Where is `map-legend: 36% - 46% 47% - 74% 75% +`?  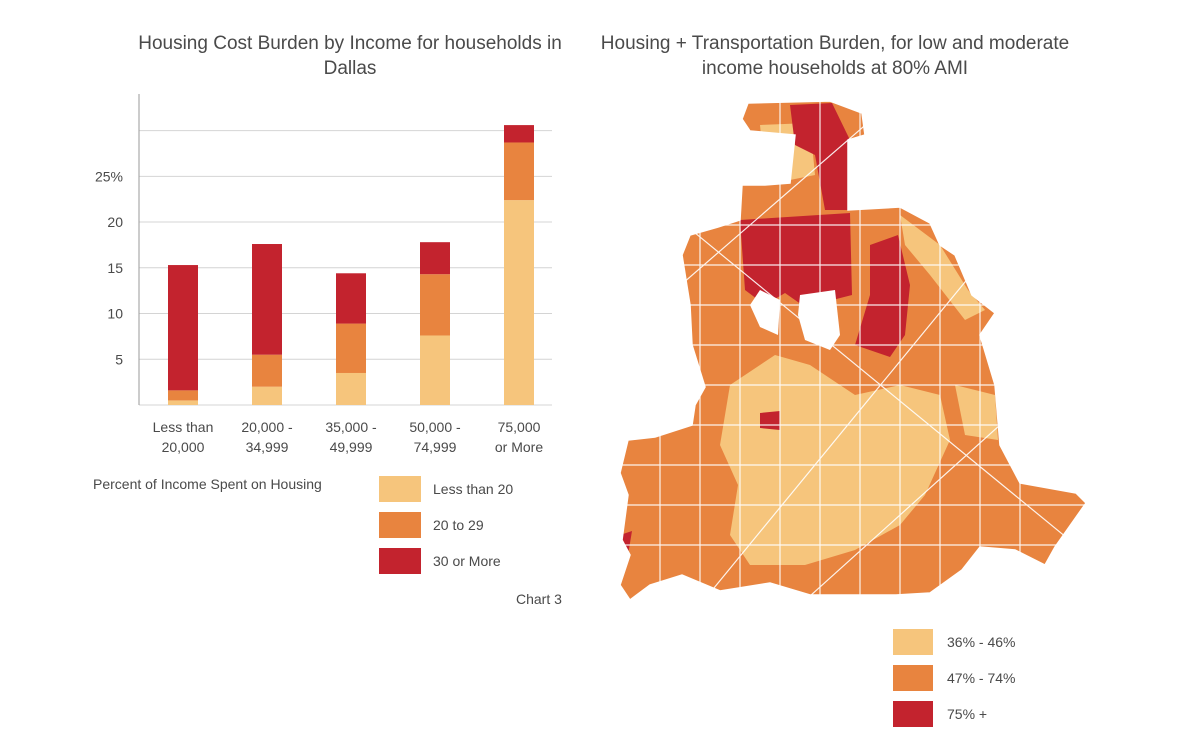 map-legend: 36% - 46% 47% - 74% 75% + is located at coordinates (954, 678).